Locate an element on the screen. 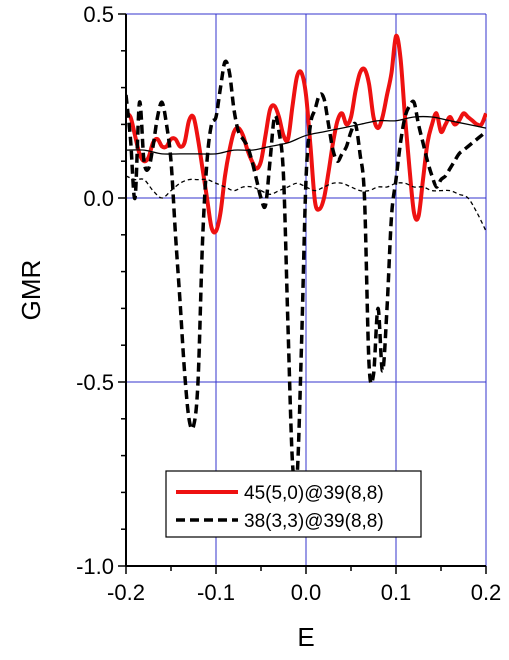 The width and height of the screenshot is (509, 660). y-tick-label-3: 0.5 is located at coordinates (98, 14).